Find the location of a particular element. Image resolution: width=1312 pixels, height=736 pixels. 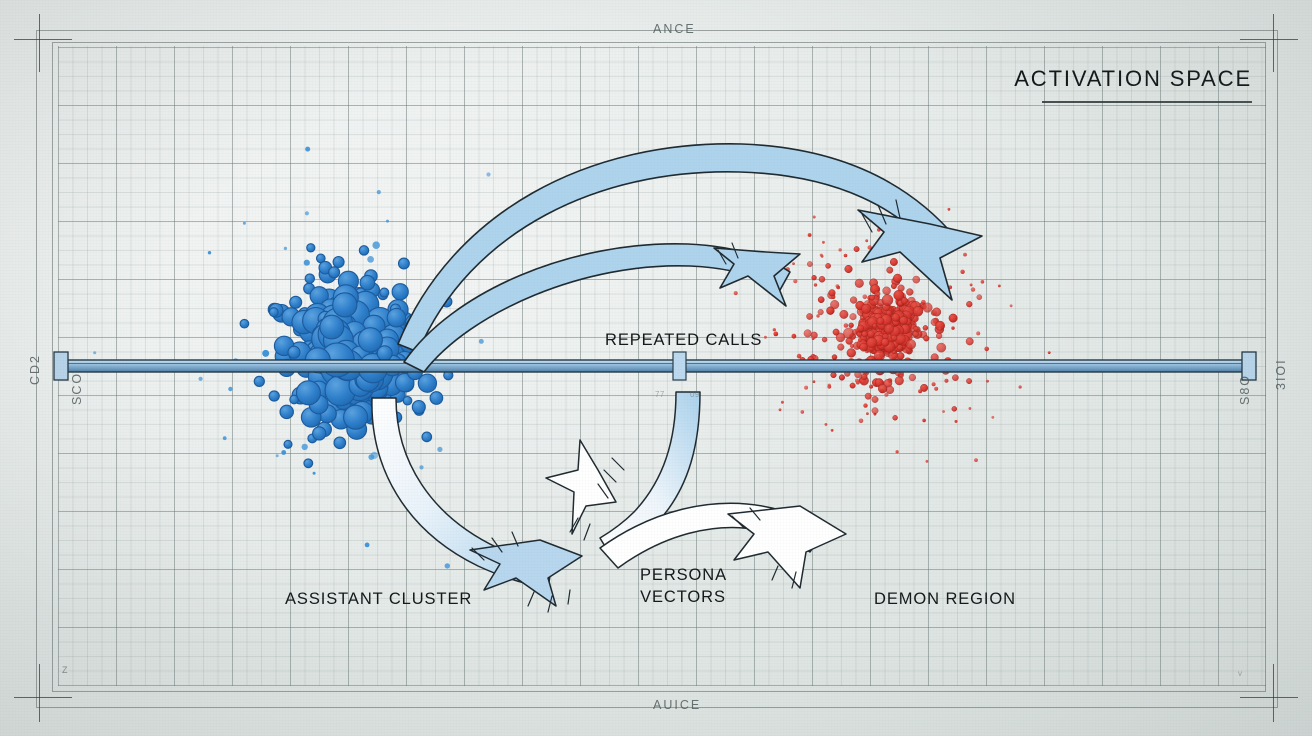

title-underline is located at coordinates (1147, 102).